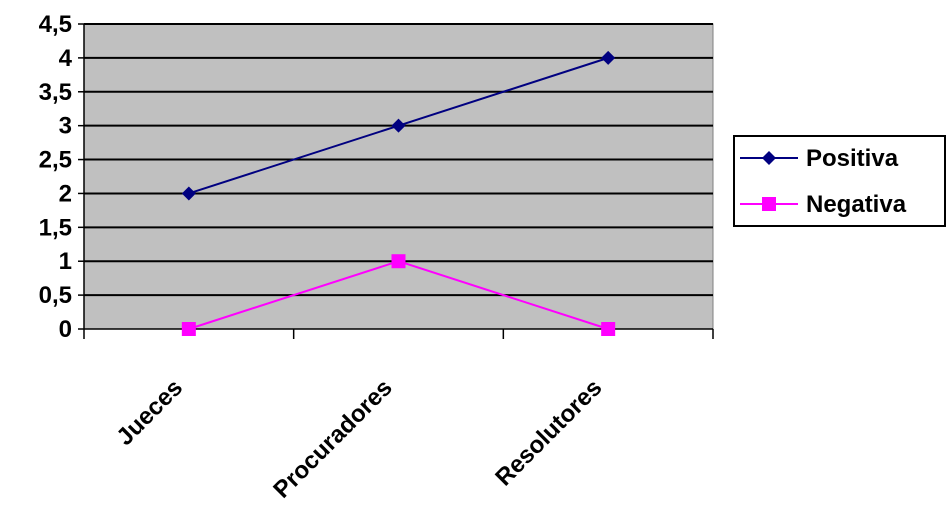 The width and height of the screenshot is (948, 526). What do you see at coordinates (65, 126) in the screenshot?
I see `y-tick-label: 3` at bounding box center [65, 126].